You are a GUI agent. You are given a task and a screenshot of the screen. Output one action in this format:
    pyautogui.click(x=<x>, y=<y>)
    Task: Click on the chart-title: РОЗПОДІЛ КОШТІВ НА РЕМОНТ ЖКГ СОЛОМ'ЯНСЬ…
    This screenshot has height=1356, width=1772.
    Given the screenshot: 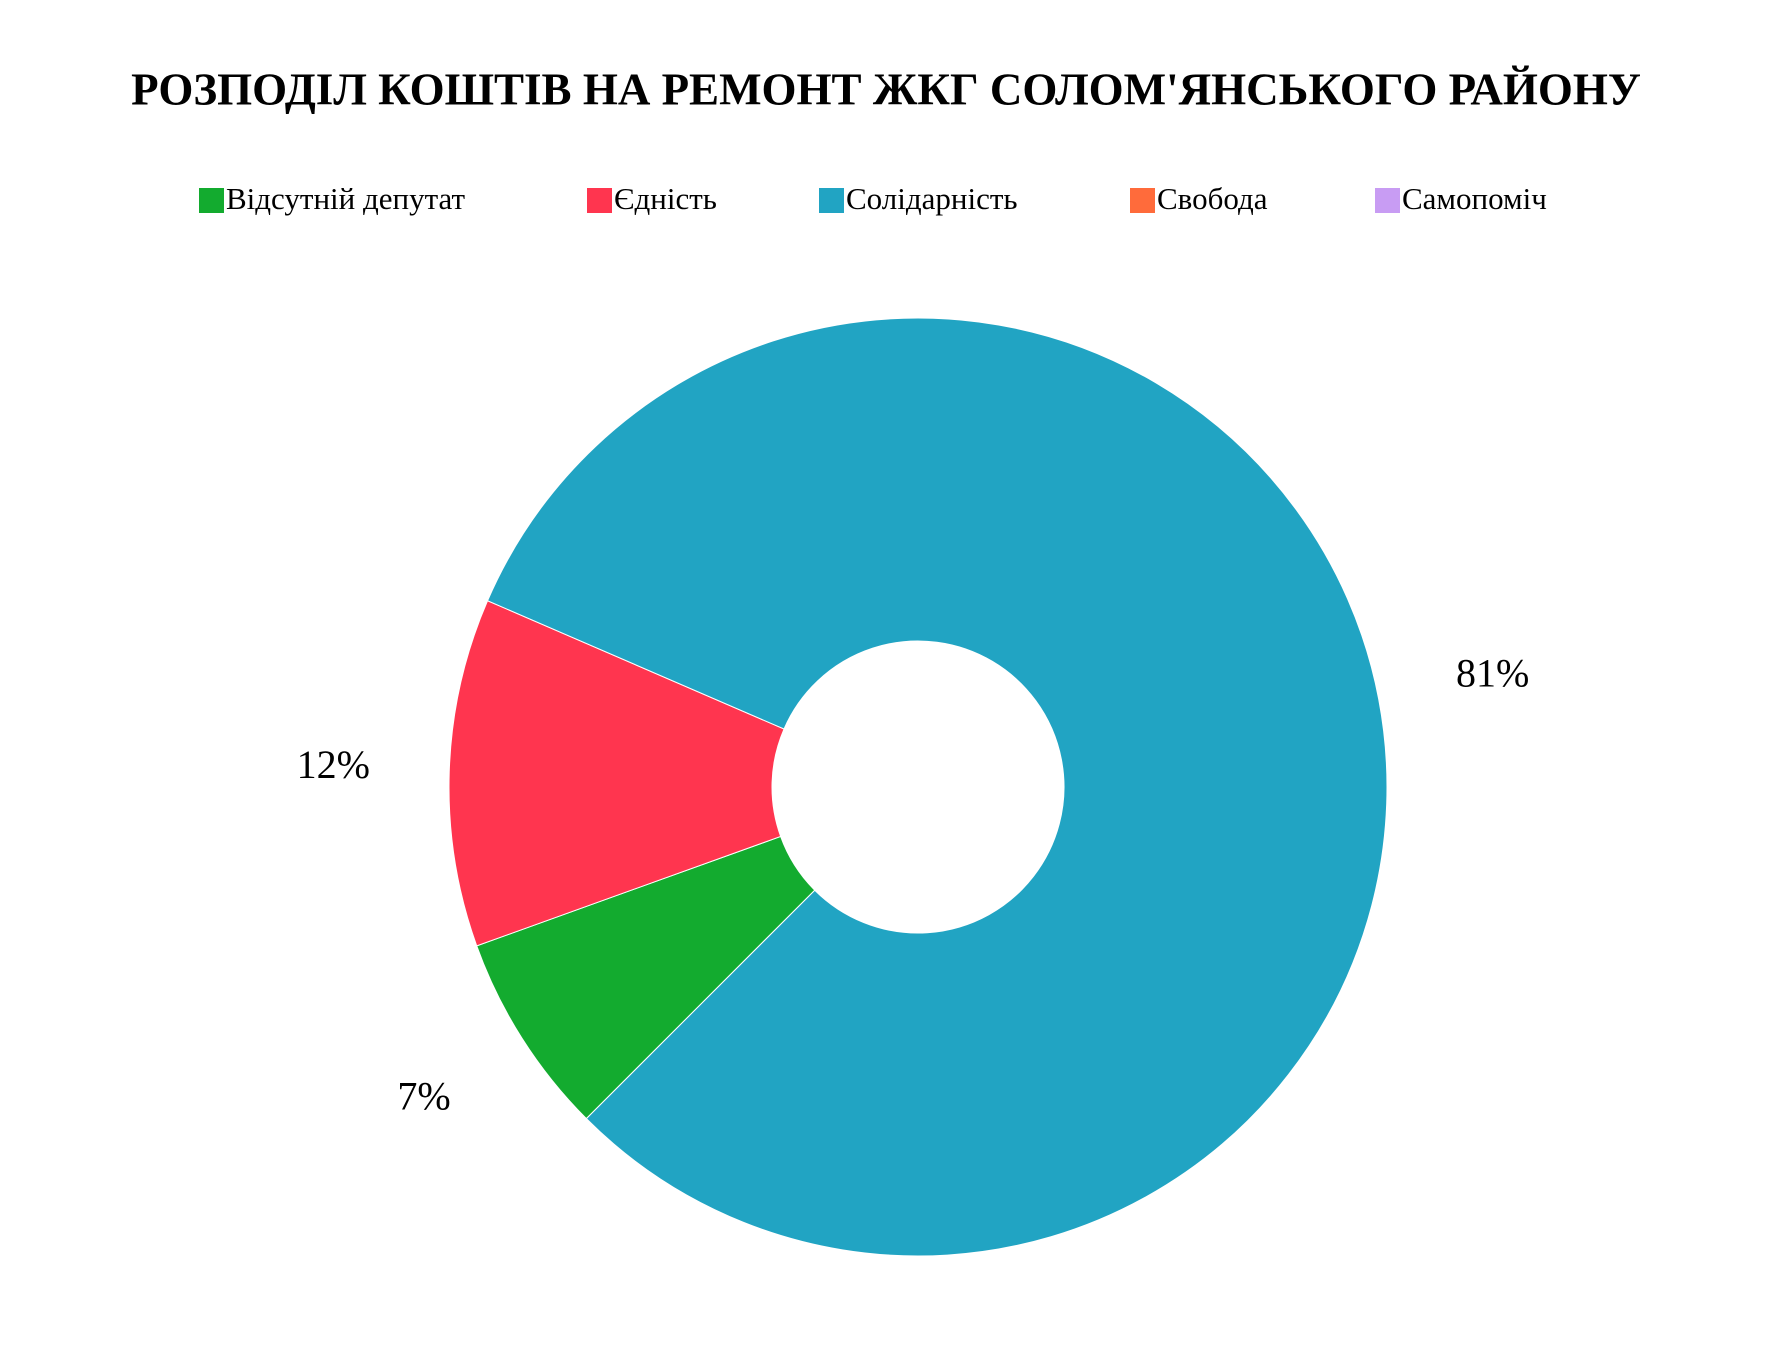 What is the action you would take?
    pyautogui.click(x=886, y=89)
    